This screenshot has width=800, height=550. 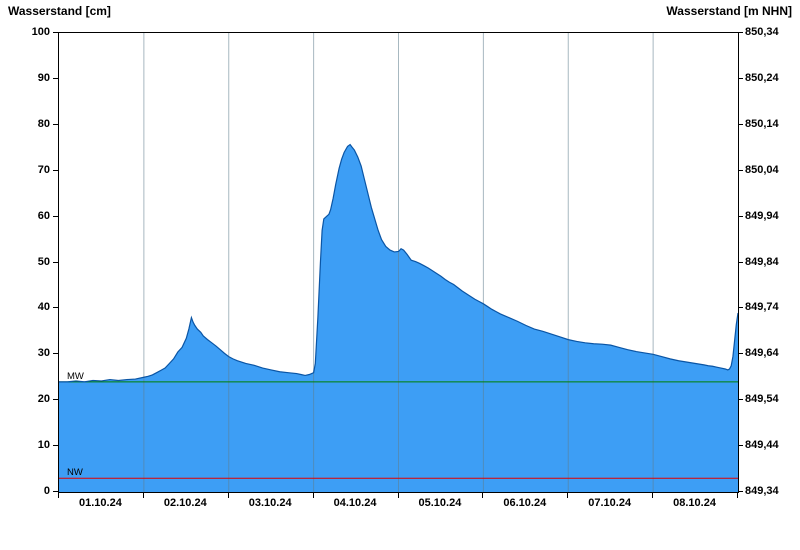 What do you see at coordinates (610, 503) in the screenshot?
I see `x-tick-label: 07.10.24` at bounding box center [610, 503].